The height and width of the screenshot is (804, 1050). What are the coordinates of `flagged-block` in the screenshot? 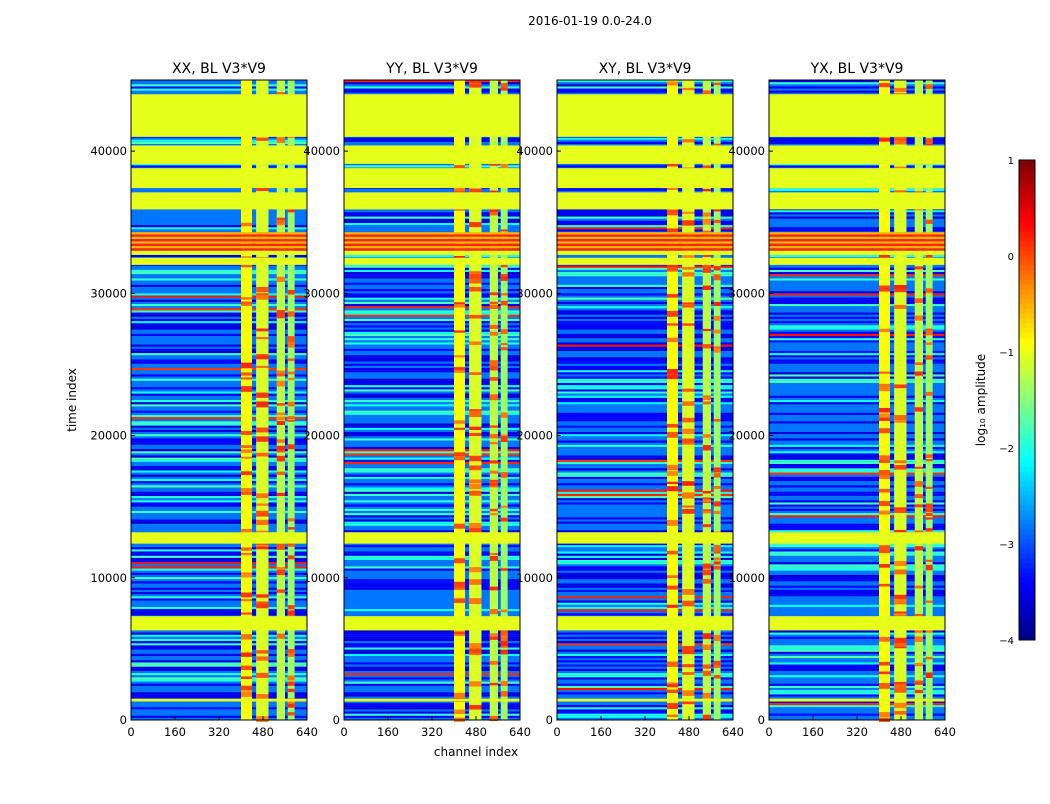 It's located at (219, 538).